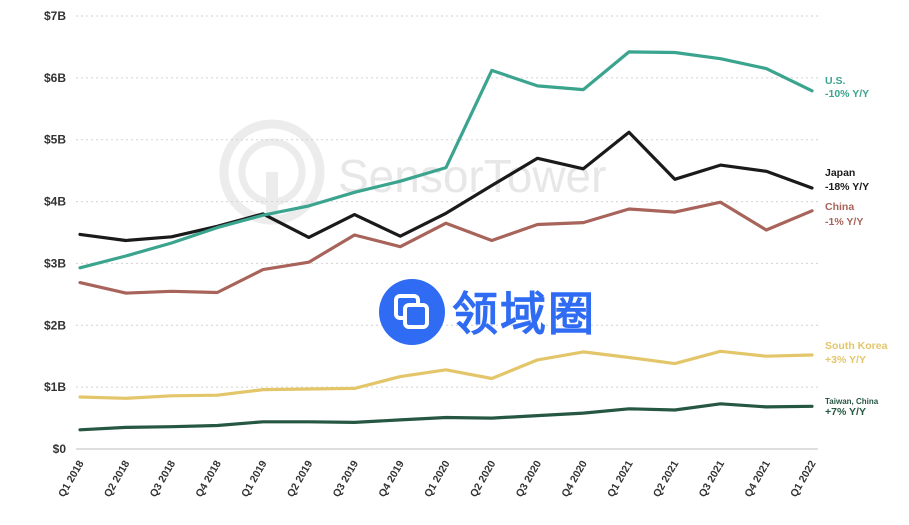 The height and width of the screenshot is (525, 909). What do you see at coordinates (346, 478) in the screenshot?
I see `x-tick-label: Q3 2019` at bounding box center [346, 478].